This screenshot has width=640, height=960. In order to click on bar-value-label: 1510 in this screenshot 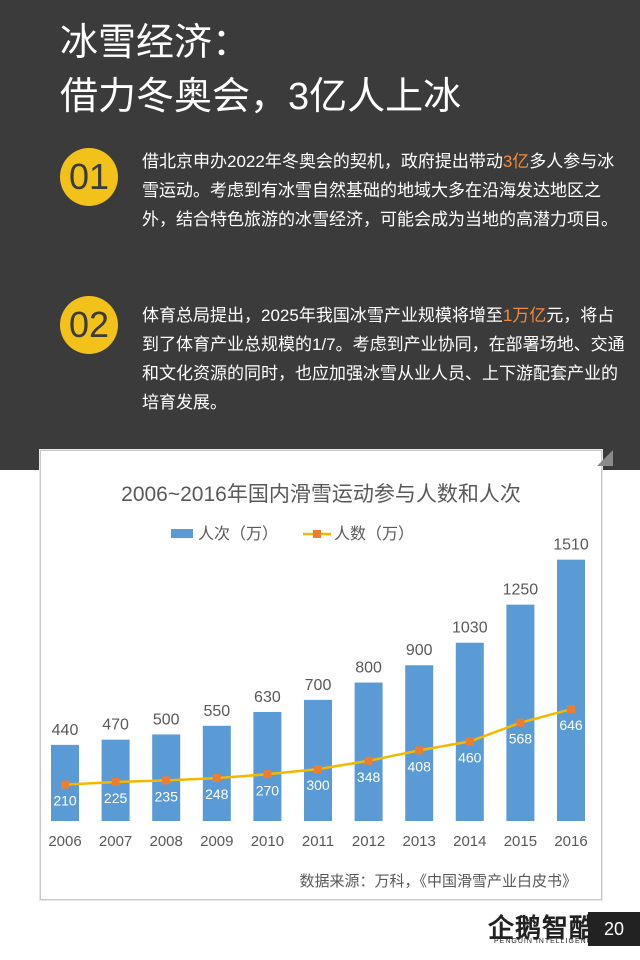, I will do `click(571, 545)`.